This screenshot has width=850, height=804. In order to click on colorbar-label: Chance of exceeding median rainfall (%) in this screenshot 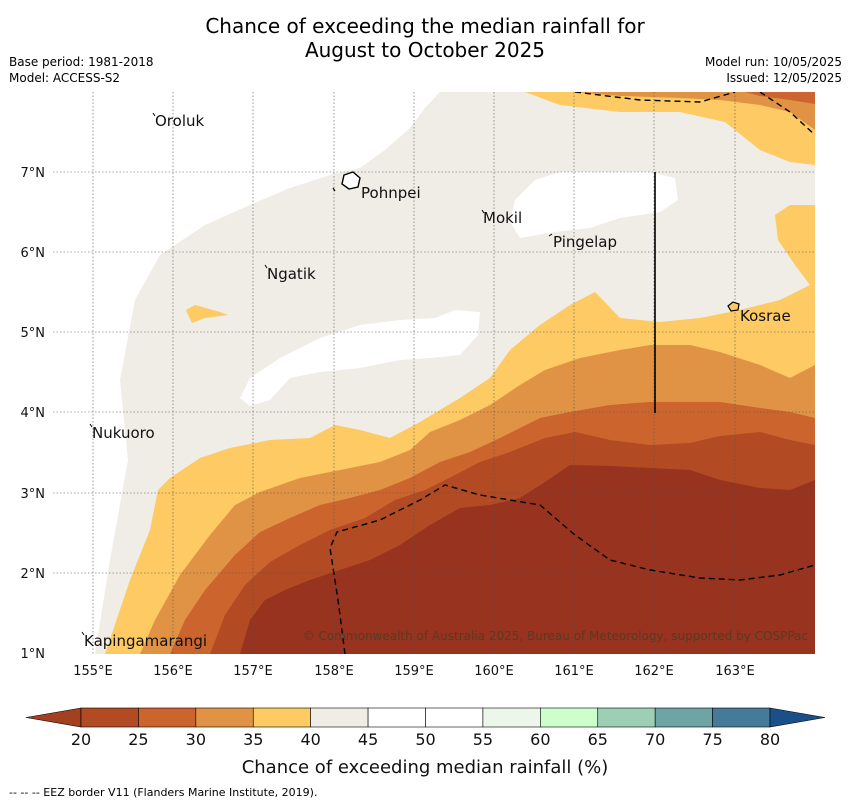, I will do `click(425, 767)`.